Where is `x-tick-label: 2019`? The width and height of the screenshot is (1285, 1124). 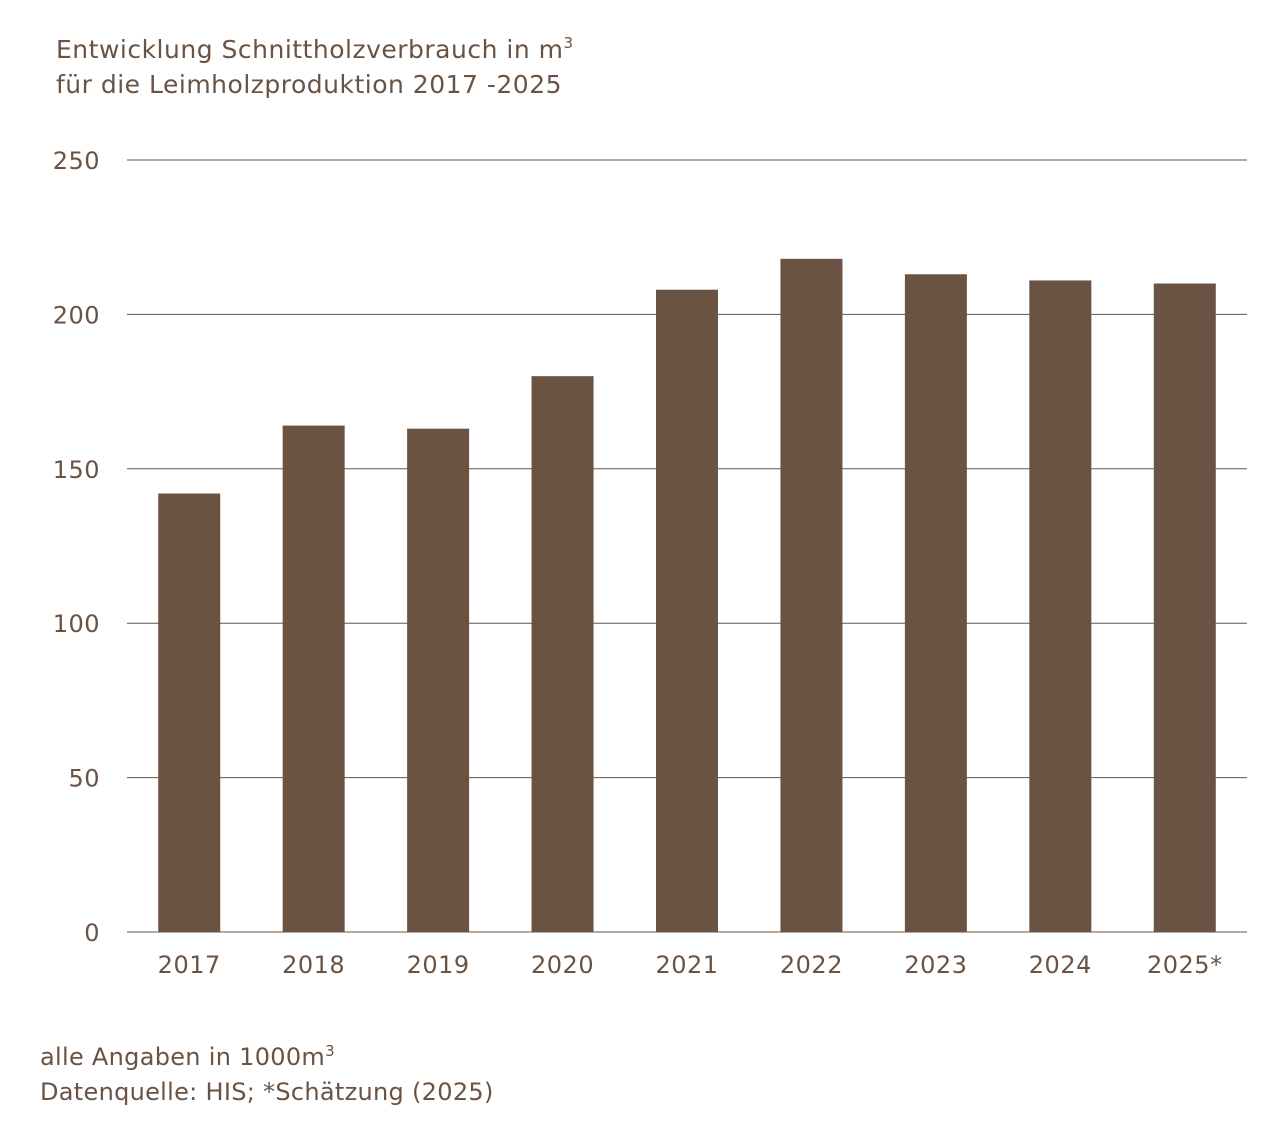 x-tick-label: 2019 is located at coordinates (438, 965).